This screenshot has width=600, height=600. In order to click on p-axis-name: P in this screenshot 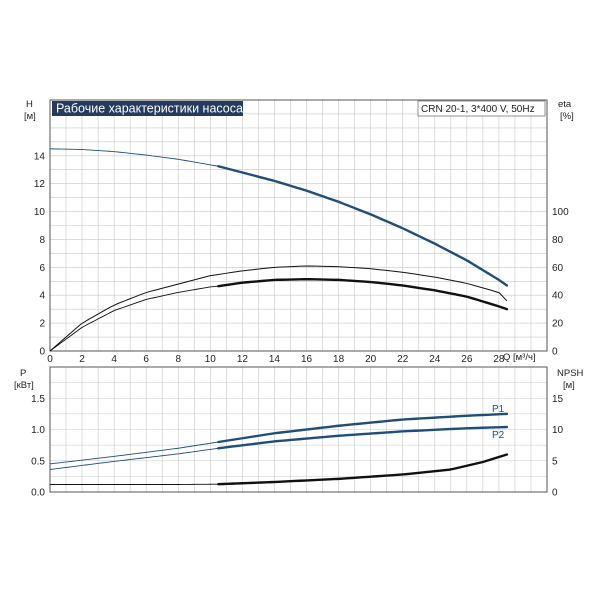, I will do `click(23, 373)`.